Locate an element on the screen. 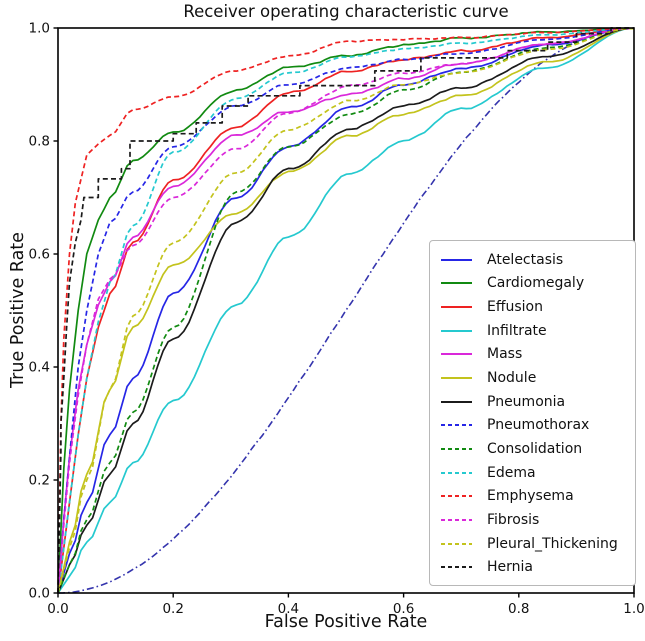  x-axis-label: False Positive Rate is located at coordinates (346, 622).